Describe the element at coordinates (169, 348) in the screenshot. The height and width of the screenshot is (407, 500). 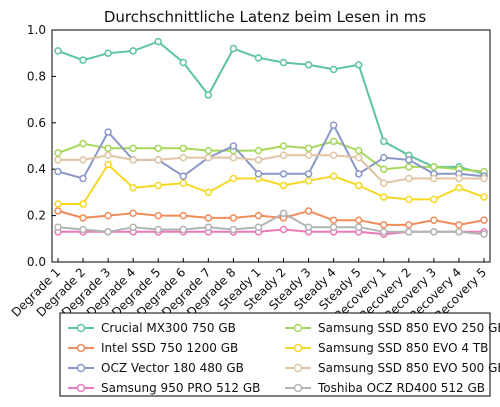
I see `legend-label: Intel SSD 750 1200 GB` at that location.